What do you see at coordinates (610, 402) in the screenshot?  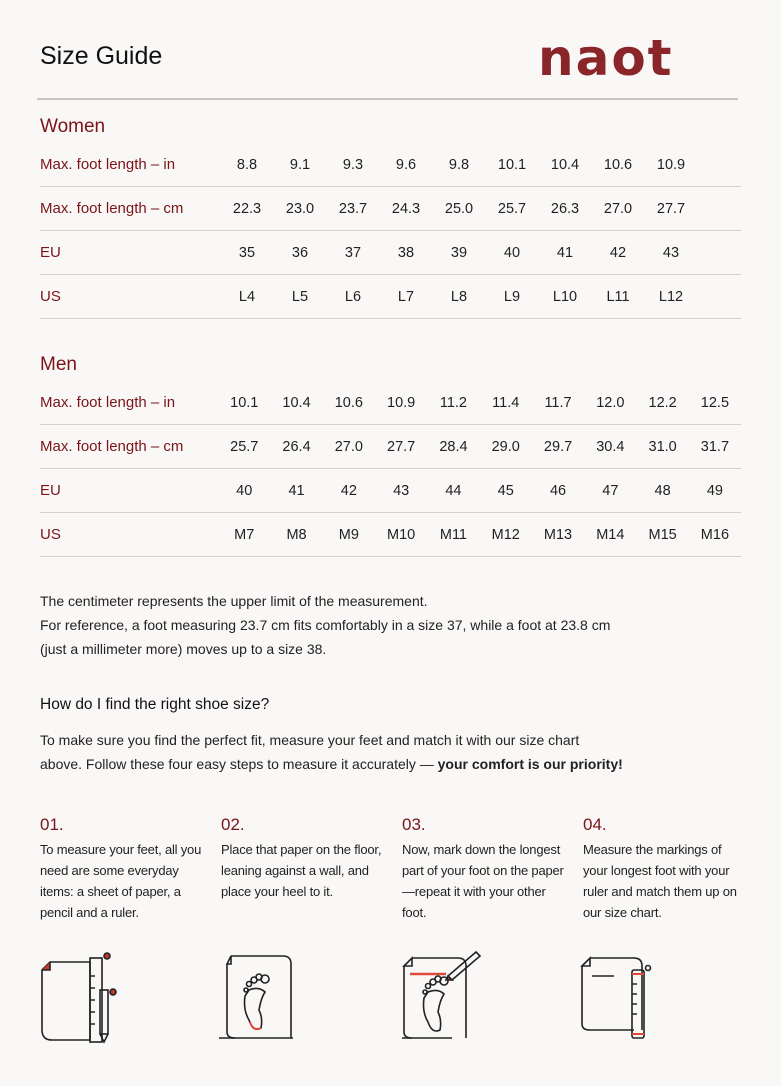 I see `size-cell: 12.0` at bounding box center [610, 402].